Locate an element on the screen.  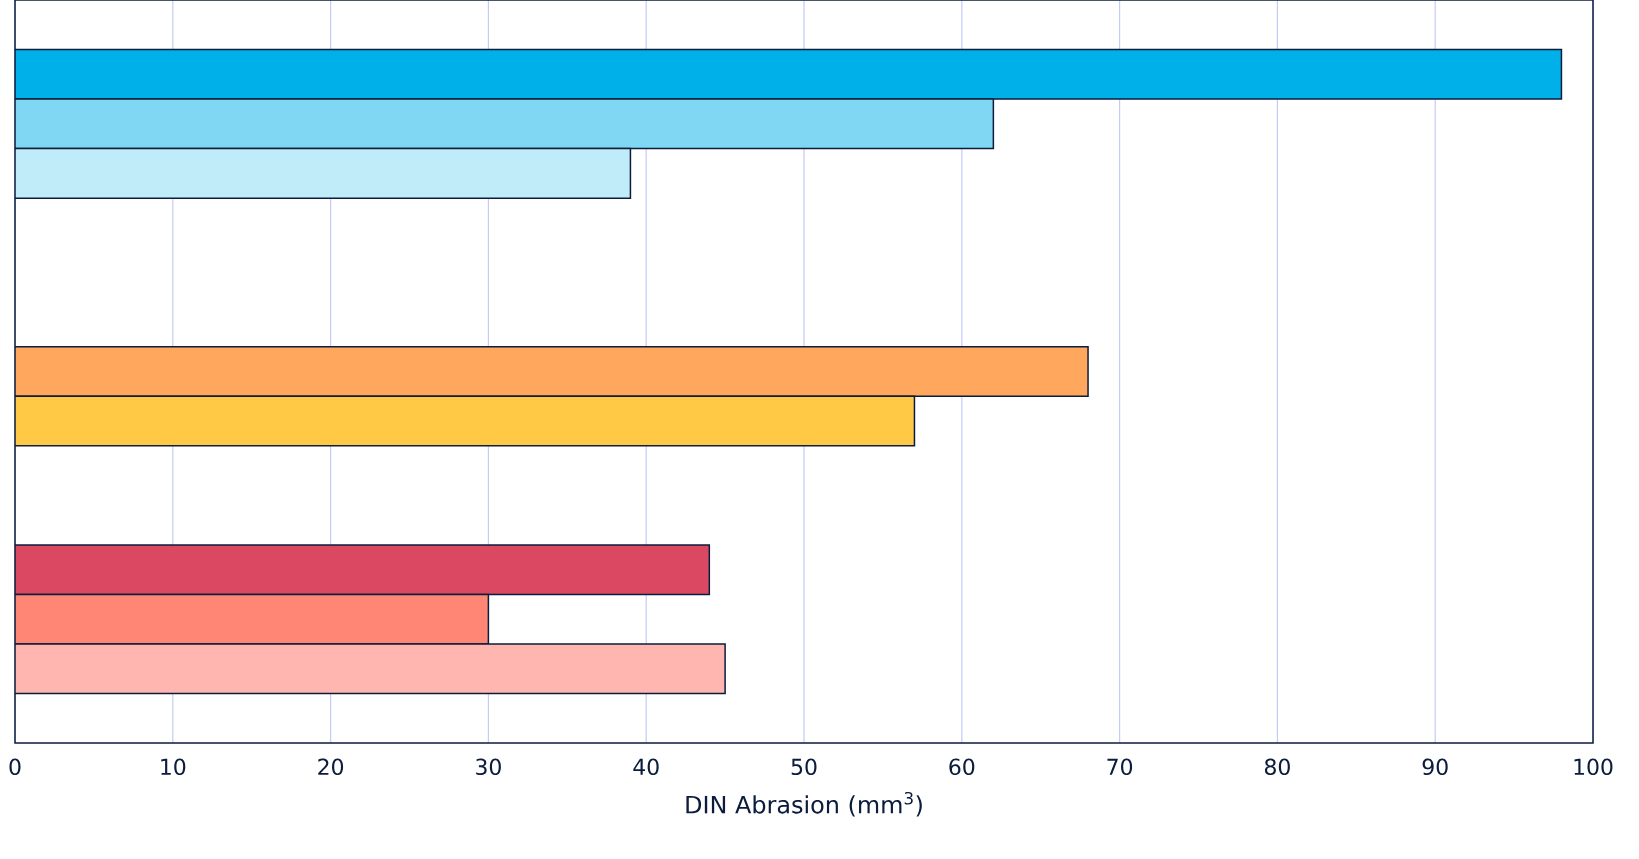
x-axis-title: DIN Abrasion (mm$^{3}$) is located at coordinates (804, 804).